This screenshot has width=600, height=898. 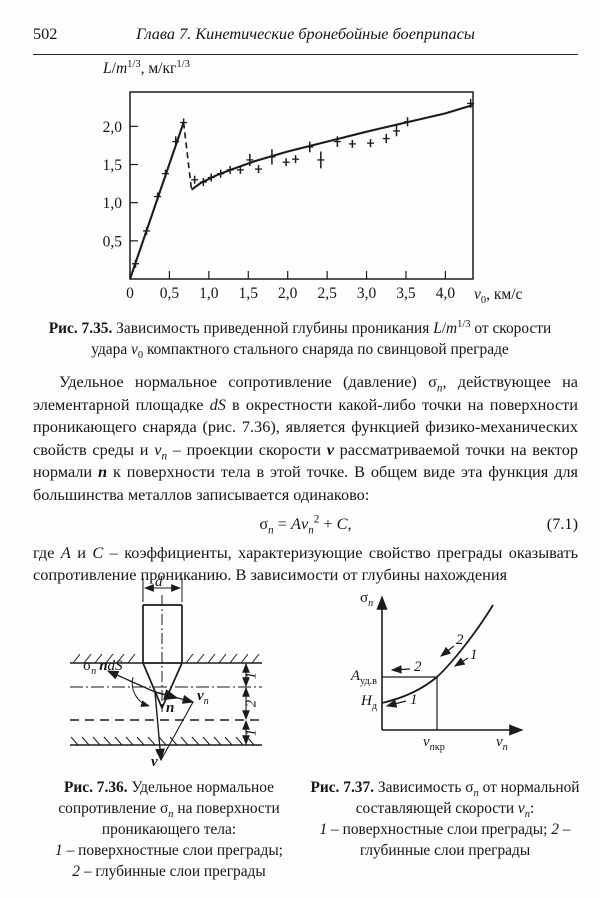 I want to click on sigma-vs-vn-canvas, so click(x=450, y=665).